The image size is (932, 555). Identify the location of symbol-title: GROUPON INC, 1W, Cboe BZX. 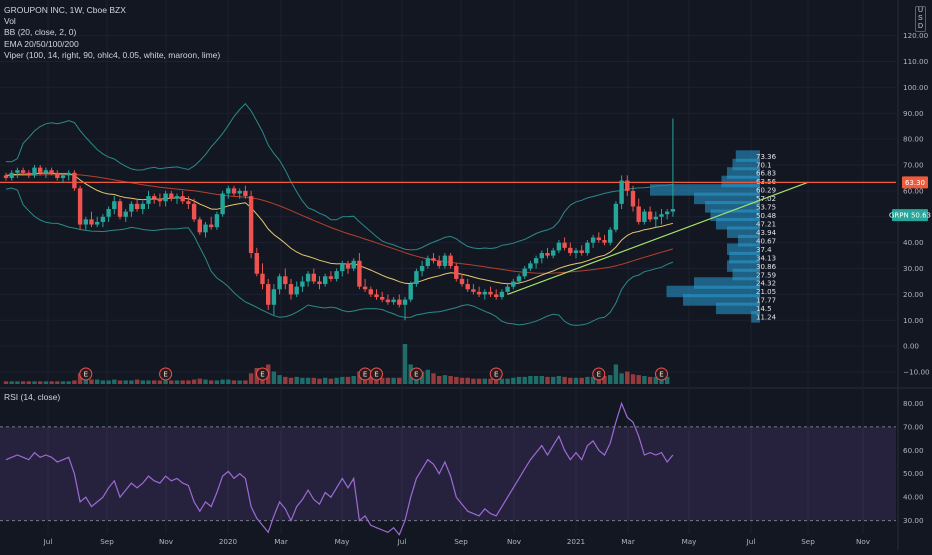
(65, 10).